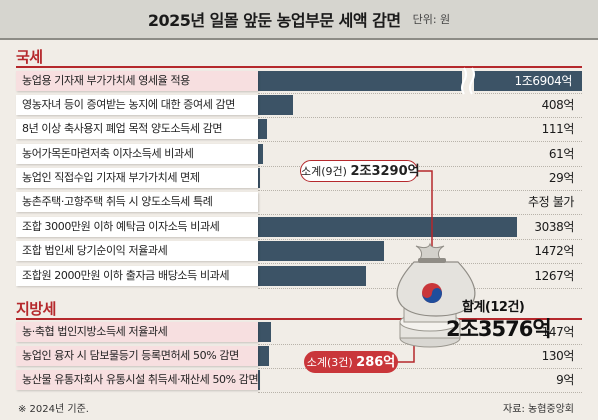  What do you see at coordinates (137, 154) in the screenshot?
I see `category-label: 농어가목돈마련저축 이자소득세 비과세` at bounding box center [137, 154].